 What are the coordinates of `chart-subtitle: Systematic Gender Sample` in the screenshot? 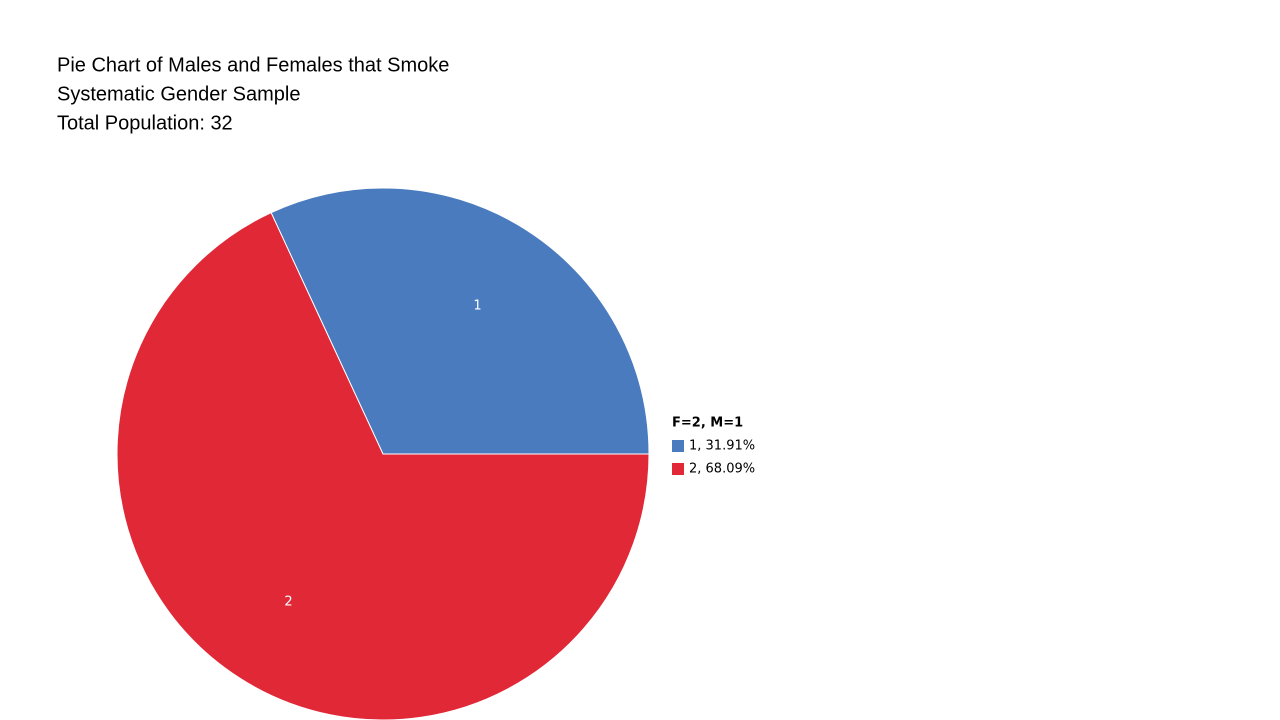 It's located at (178, 94).